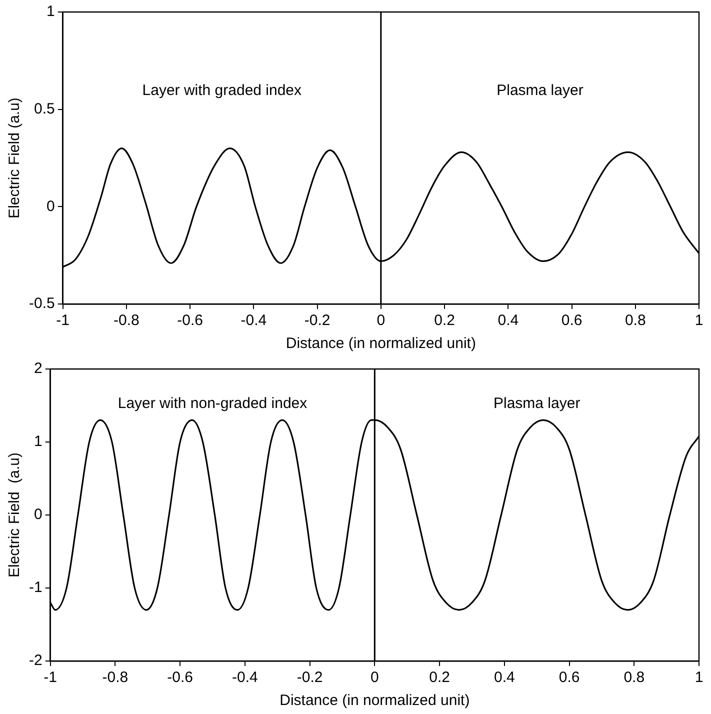 This screenshot has height=714, width=711. What do you see at coordinates (41, 303) in the screenshot?
I see `y-tick-label: -0.5` at bounding box center [41, 303].